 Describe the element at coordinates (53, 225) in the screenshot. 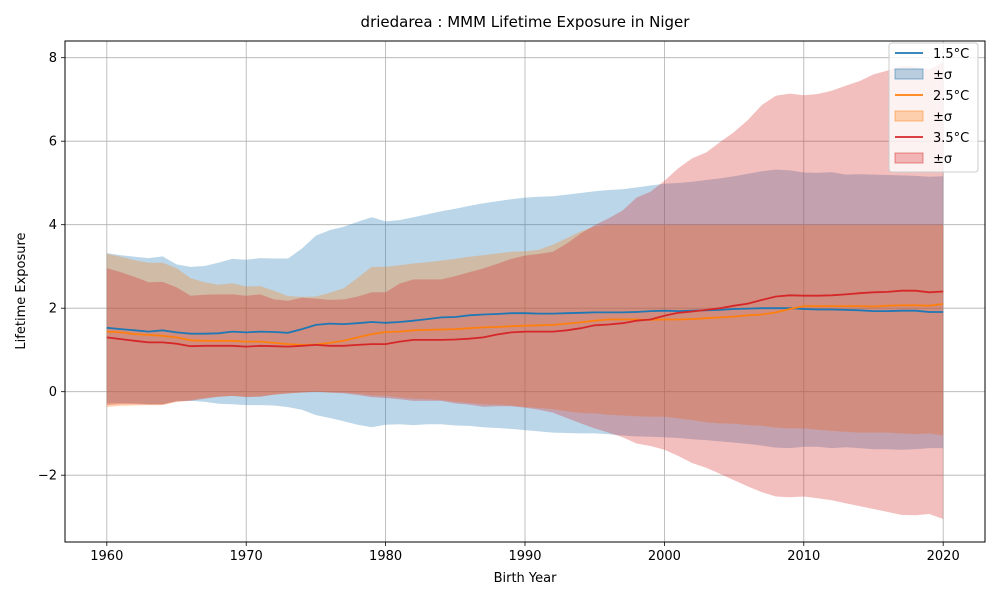

I see `y-tick-label: 4` at that location.